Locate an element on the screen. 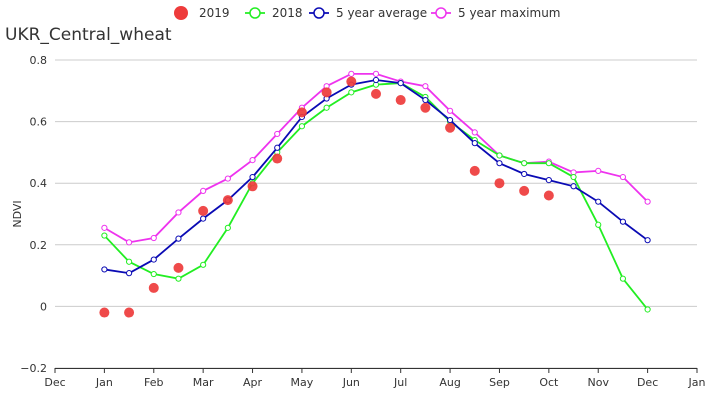 The image size is (726, 400). y-tick-label: 0.6 is located at coordinates (39, 122).